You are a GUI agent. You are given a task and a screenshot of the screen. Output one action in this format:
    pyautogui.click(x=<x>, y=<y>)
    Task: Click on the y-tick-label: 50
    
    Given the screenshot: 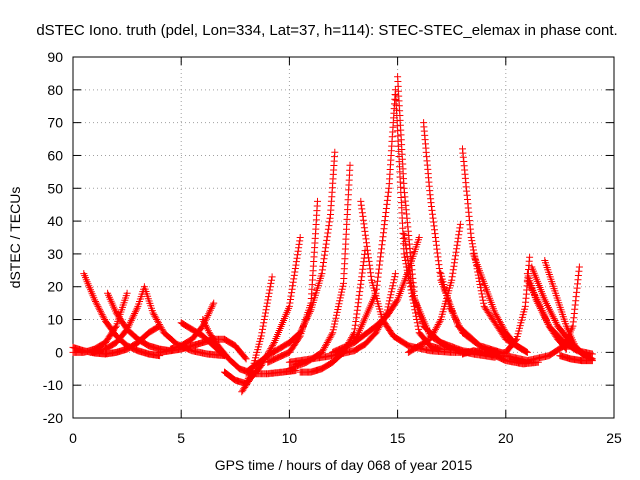 What is the action you would take?
    pyautogui.click(x=55, y=188)
    